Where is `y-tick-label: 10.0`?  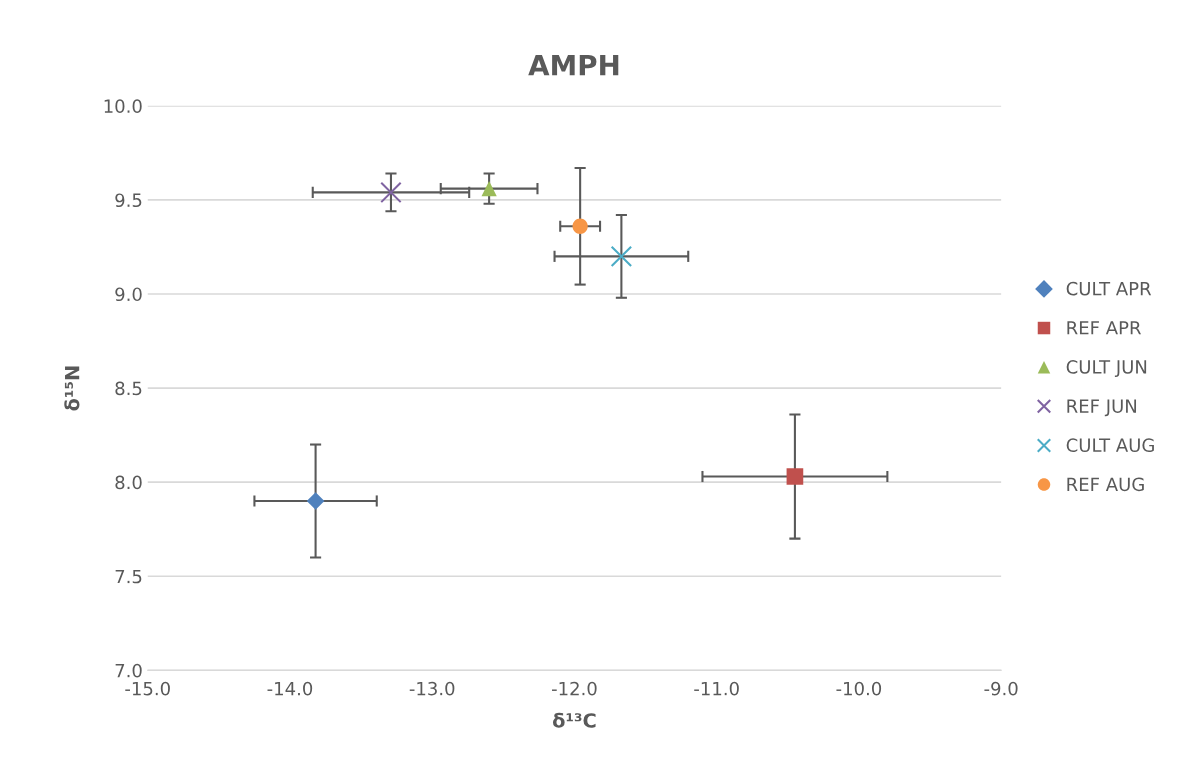
y-tick-label: 10.0 is located at coordinates (123, 106).